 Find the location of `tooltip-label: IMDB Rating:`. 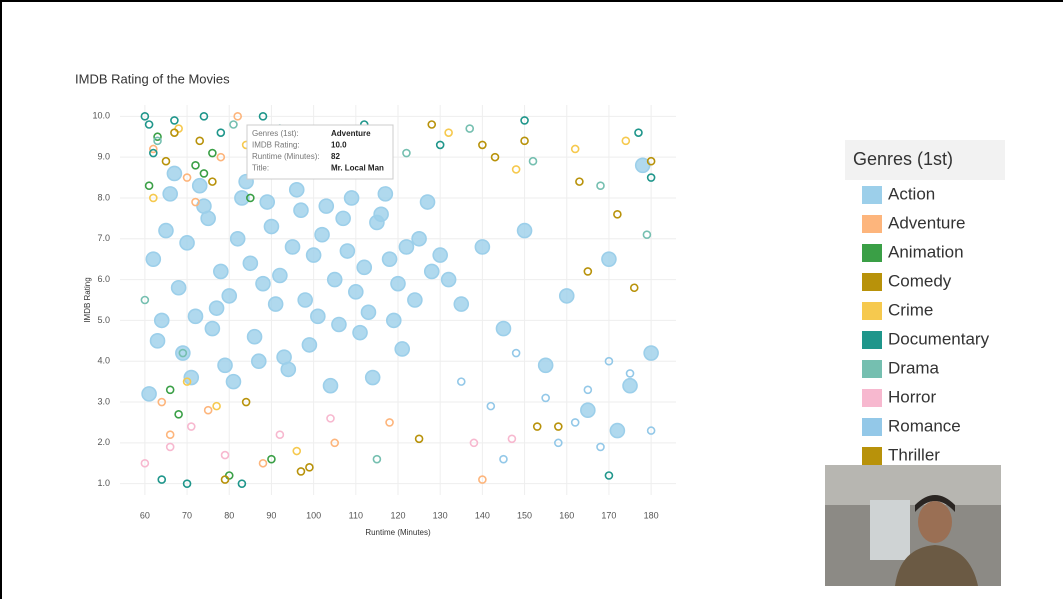

tooltip-label: IMDB Rating: is located at coordinates (276, 145).